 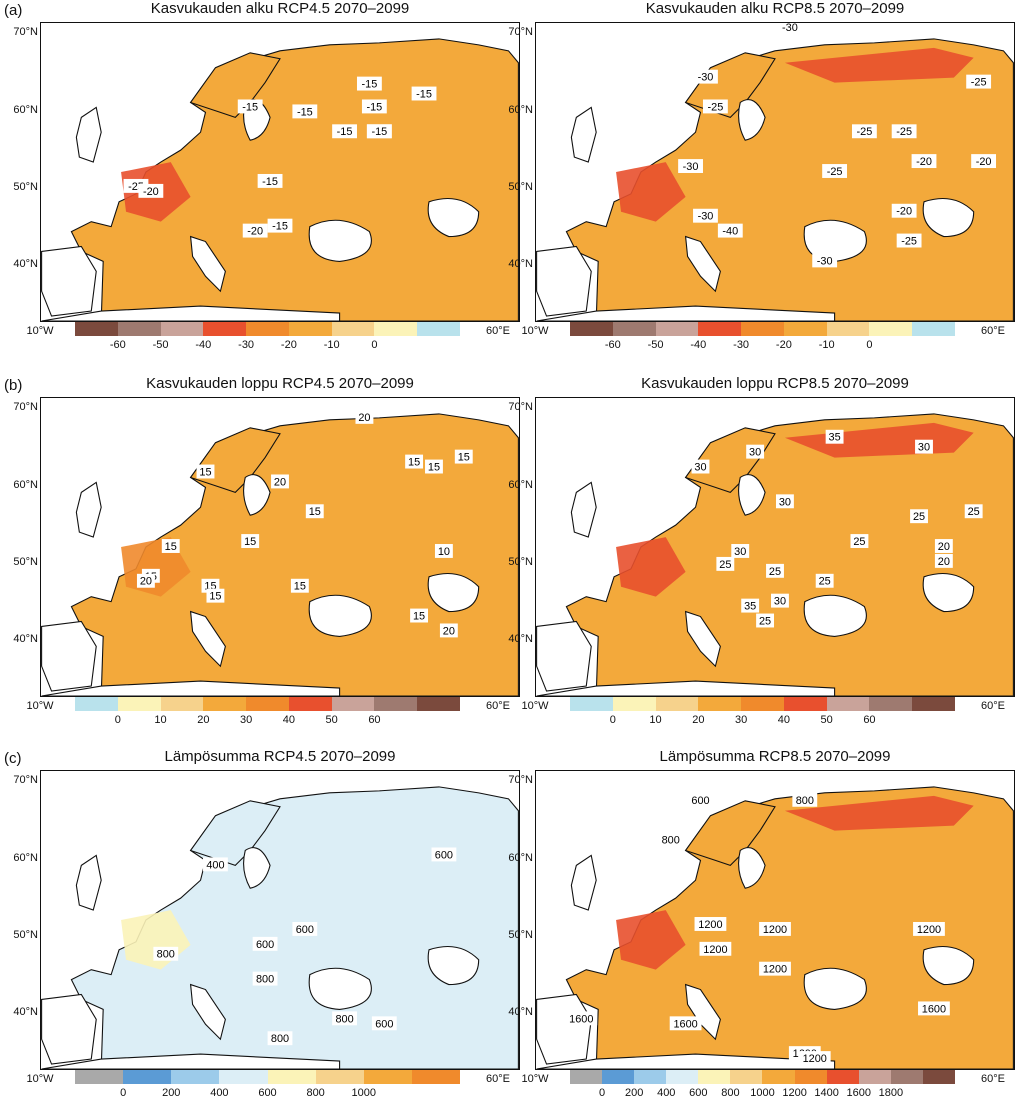 I want to click on svg-text: 1600, so click(x=581, y=1019).